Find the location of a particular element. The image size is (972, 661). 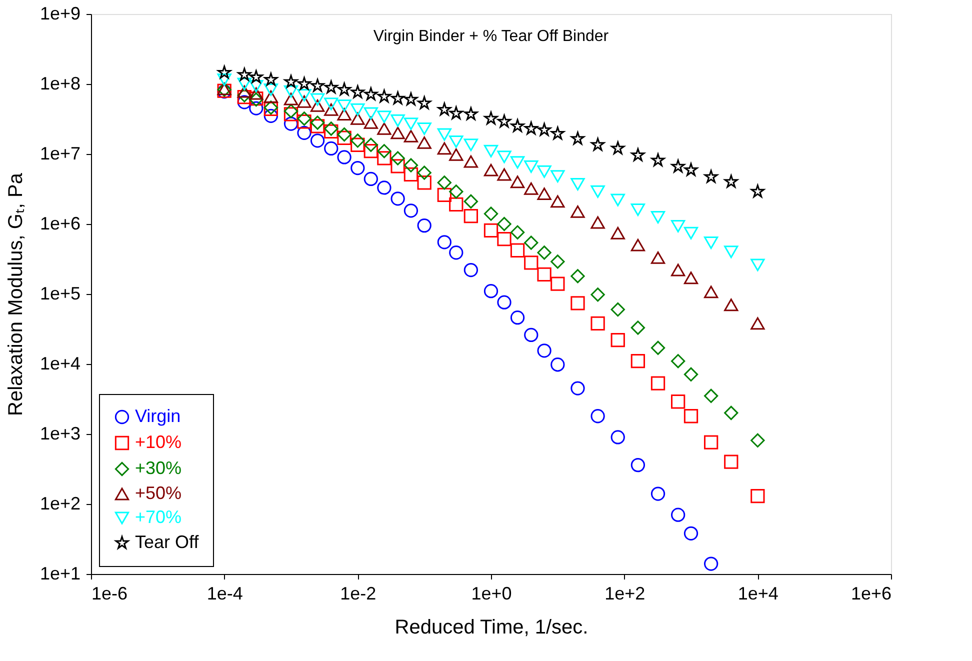

legend-label: Virgin is located at coordinates (158, 416).